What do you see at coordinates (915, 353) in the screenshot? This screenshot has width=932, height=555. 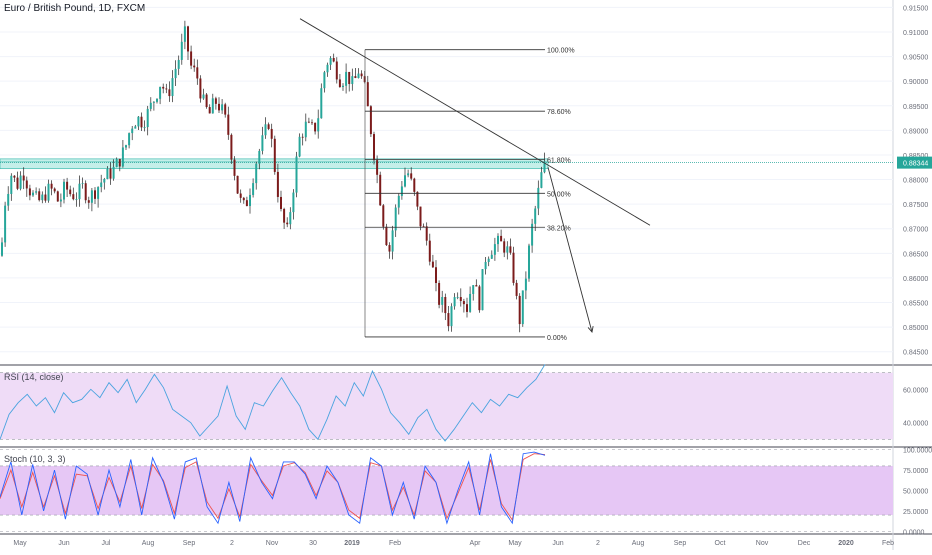 I see `price-tick-label: 0.84500` at bounding box center [915, 353].